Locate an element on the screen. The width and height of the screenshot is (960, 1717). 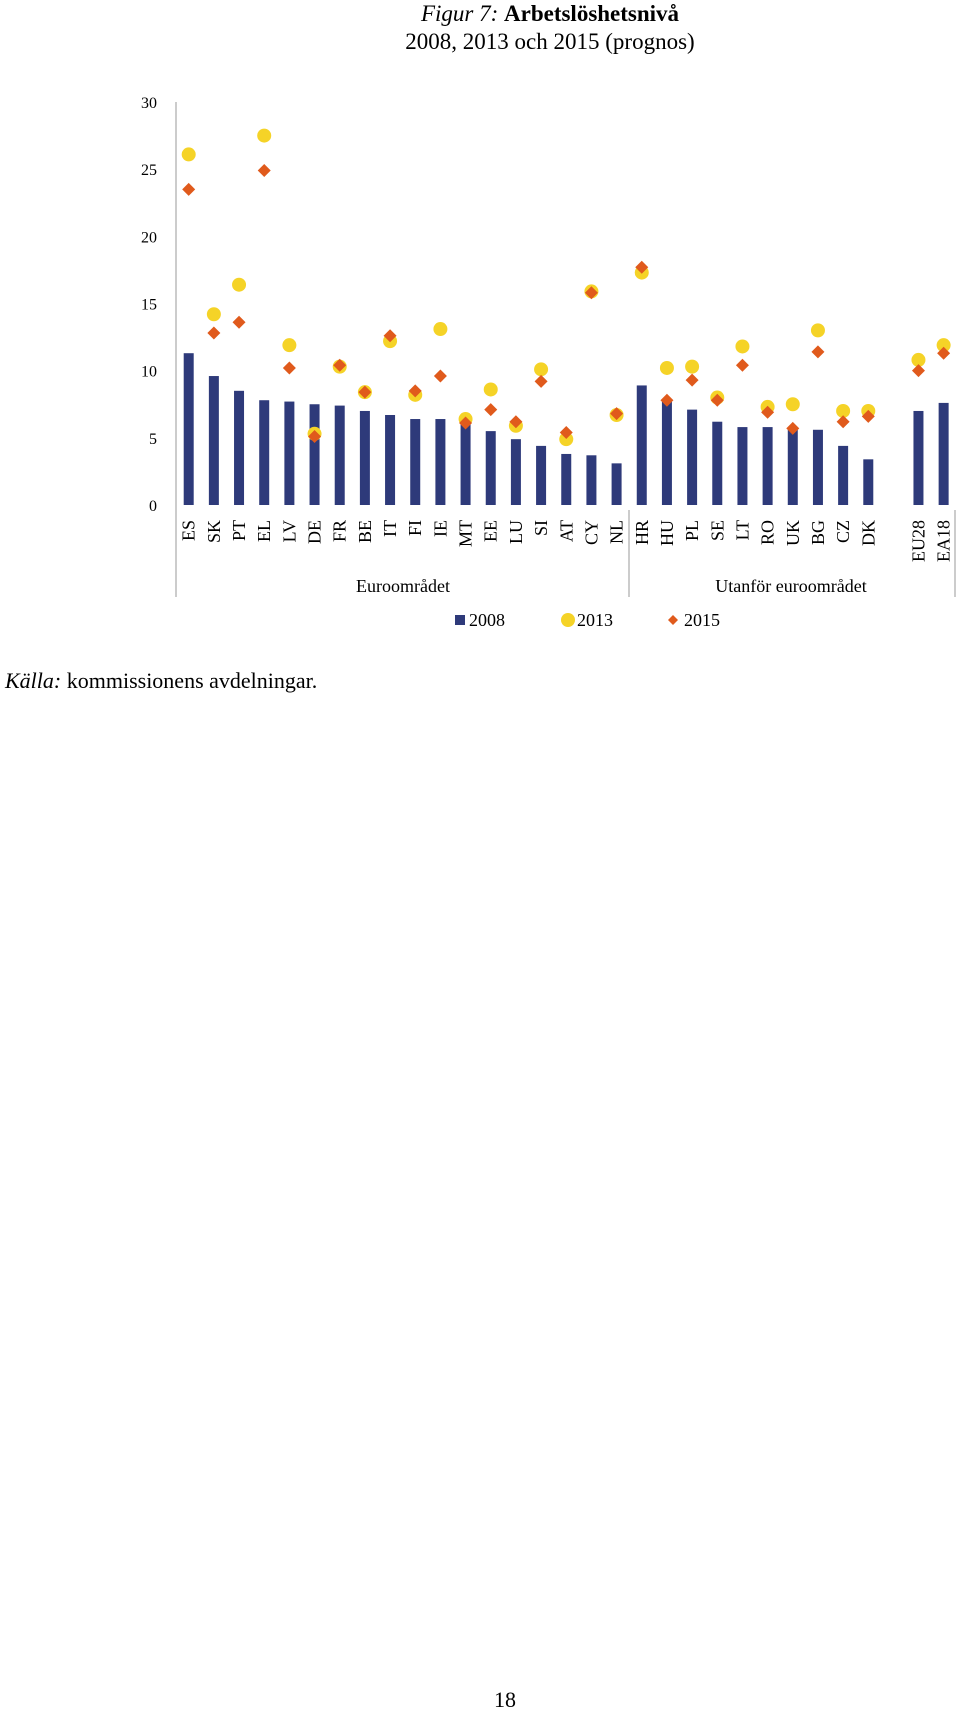
point-2013-si is located at coordinates (541, 369).